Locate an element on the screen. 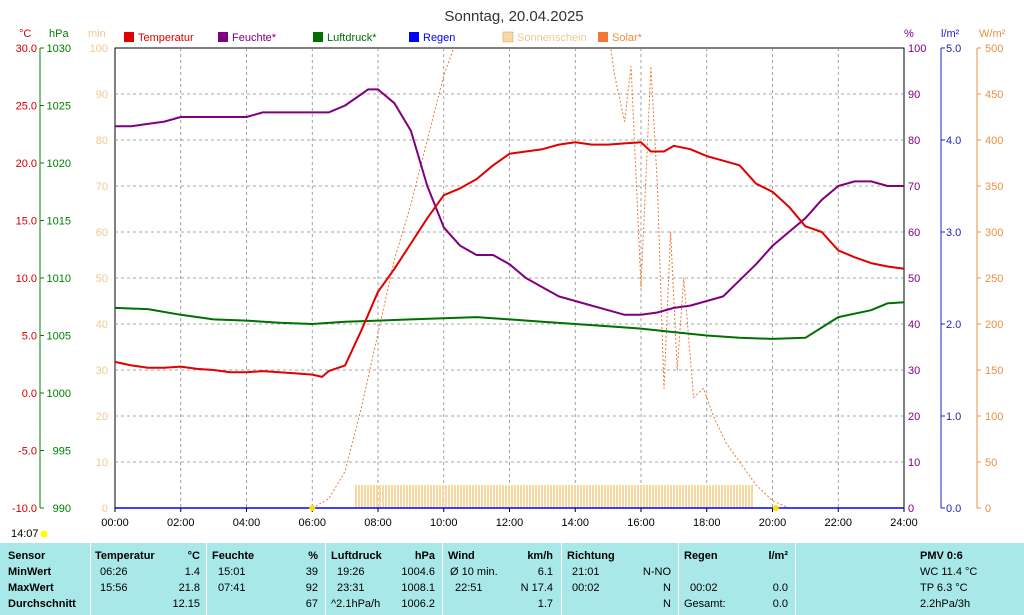 The image size is (1024, 615). legend-swatch-sunshine is located at coordinates (508, 37).